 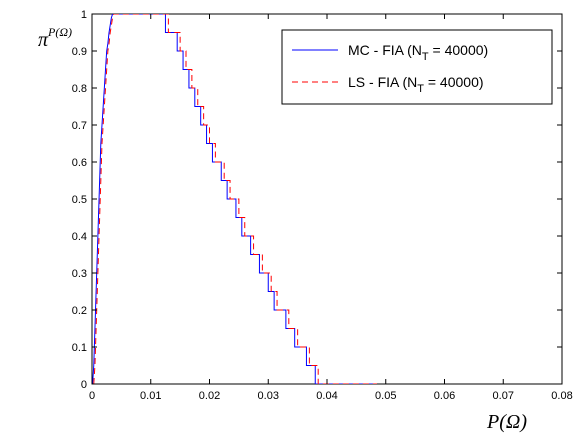 I want to click on y-axis-title: πP(Ω), so click(x=55, y=38).